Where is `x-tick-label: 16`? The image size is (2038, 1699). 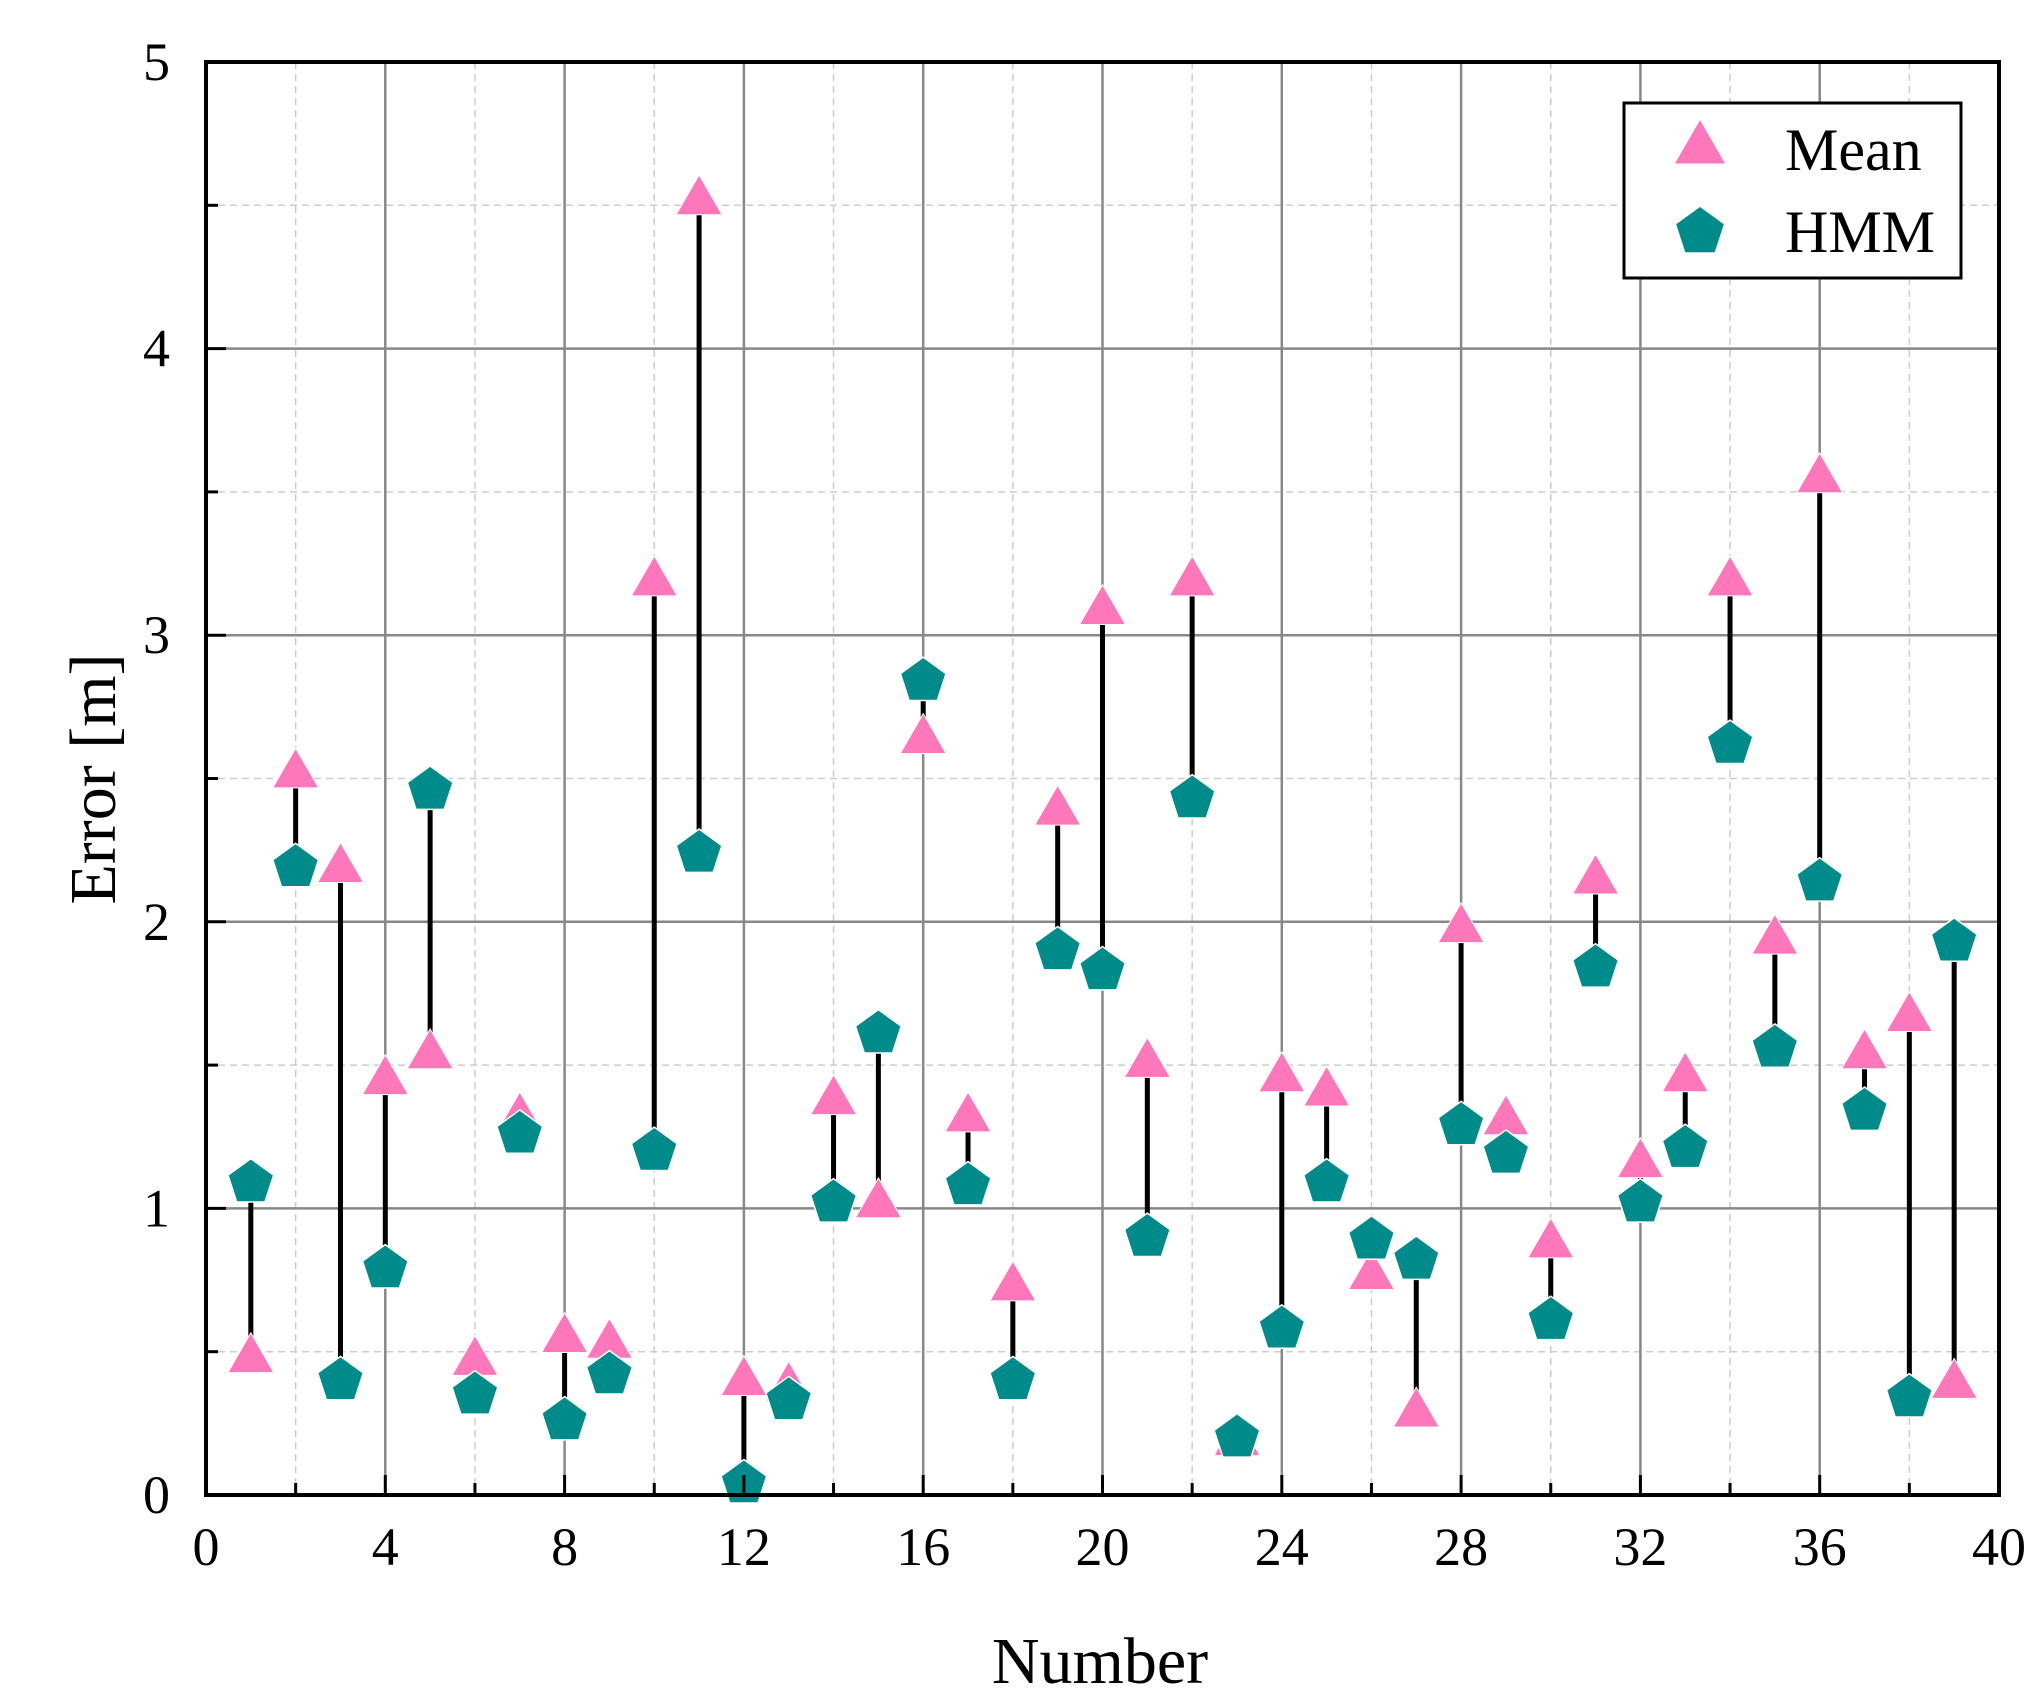
x-tick-label: 16 is located at coordinates (923, 1547).